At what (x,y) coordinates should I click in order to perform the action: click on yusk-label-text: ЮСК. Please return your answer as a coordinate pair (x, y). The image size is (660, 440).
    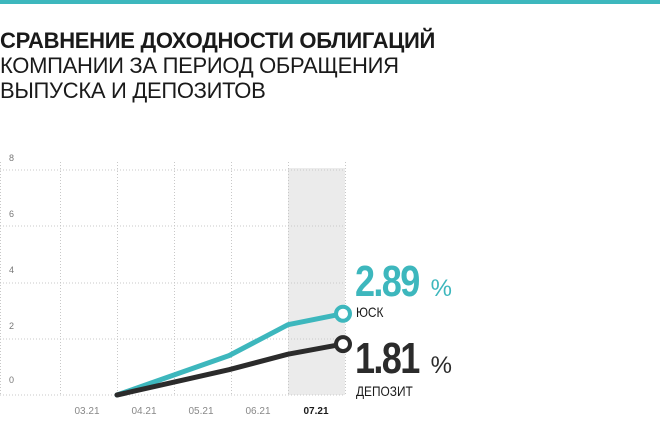
    Looking at the image, I should click on (370, 312).